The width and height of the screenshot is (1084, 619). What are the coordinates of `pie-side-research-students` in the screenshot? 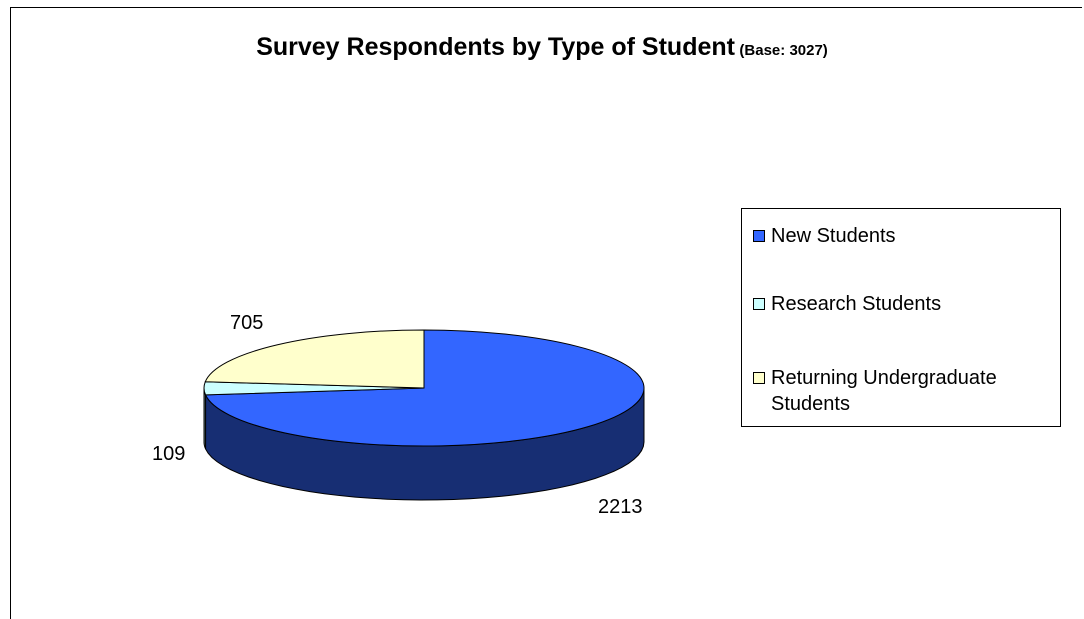 It's located at (205, 419).